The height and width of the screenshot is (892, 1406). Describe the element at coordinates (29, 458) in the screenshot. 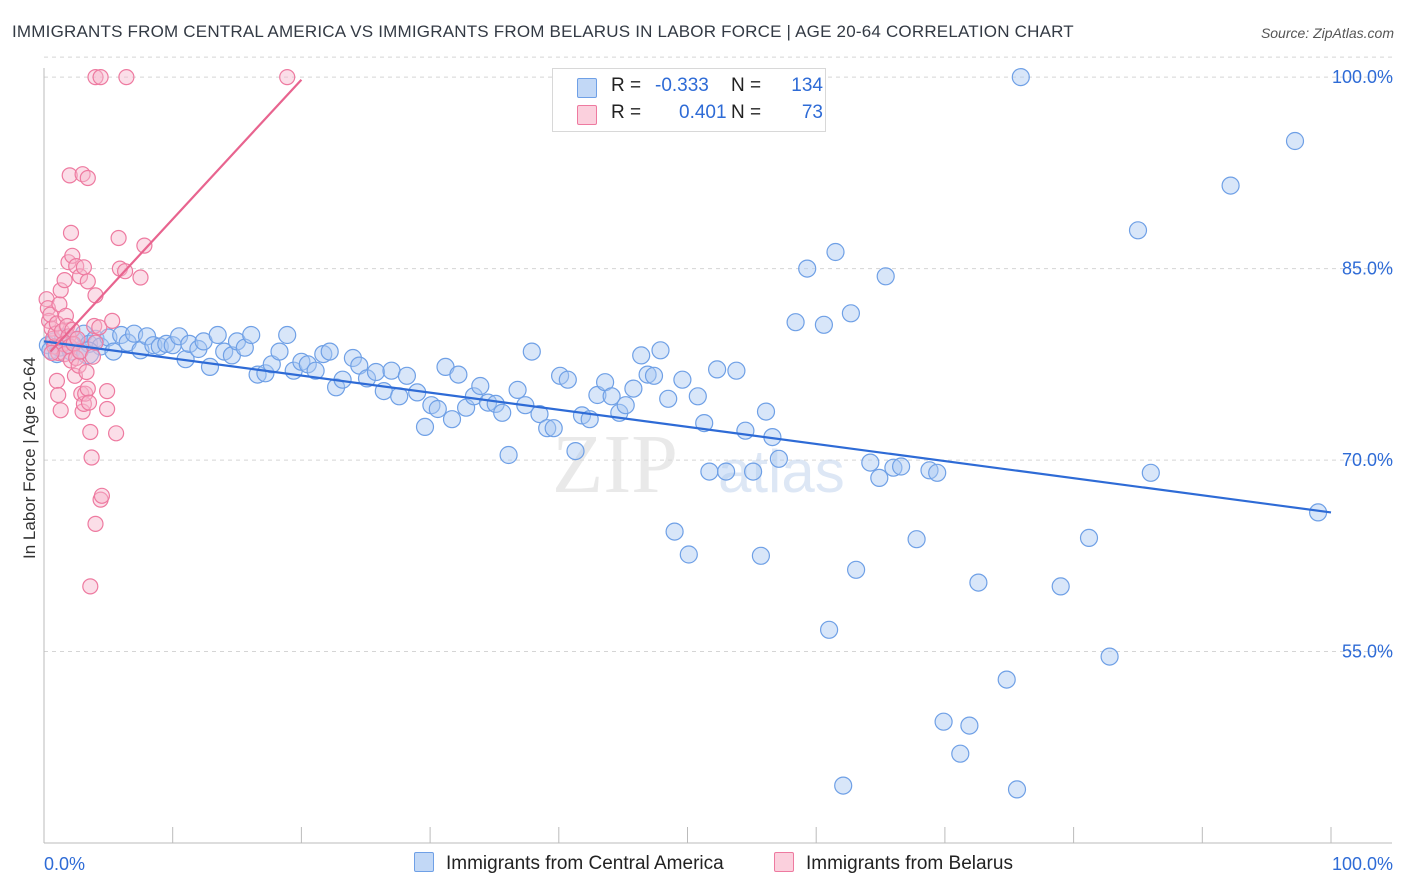

I see `y-axis-label: In Labor Force | Age 20-64` at that location.